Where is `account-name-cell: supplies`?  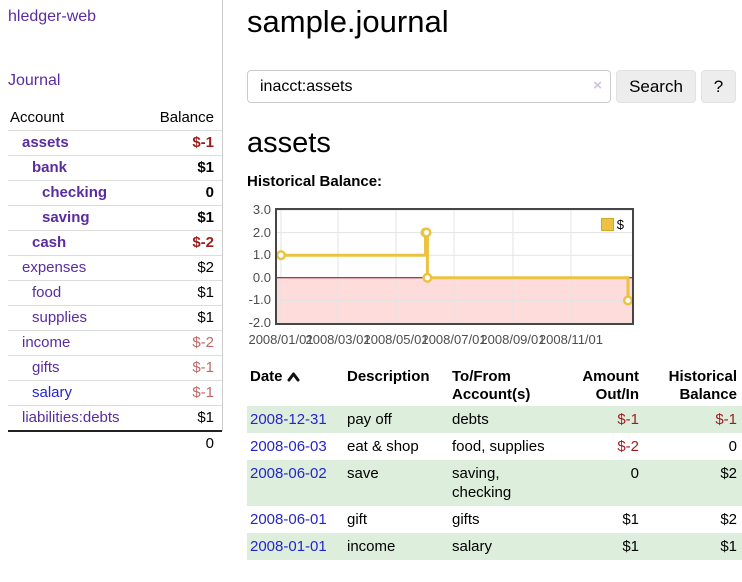
account-name-cell: supplies is located at coordinates (77, 318).